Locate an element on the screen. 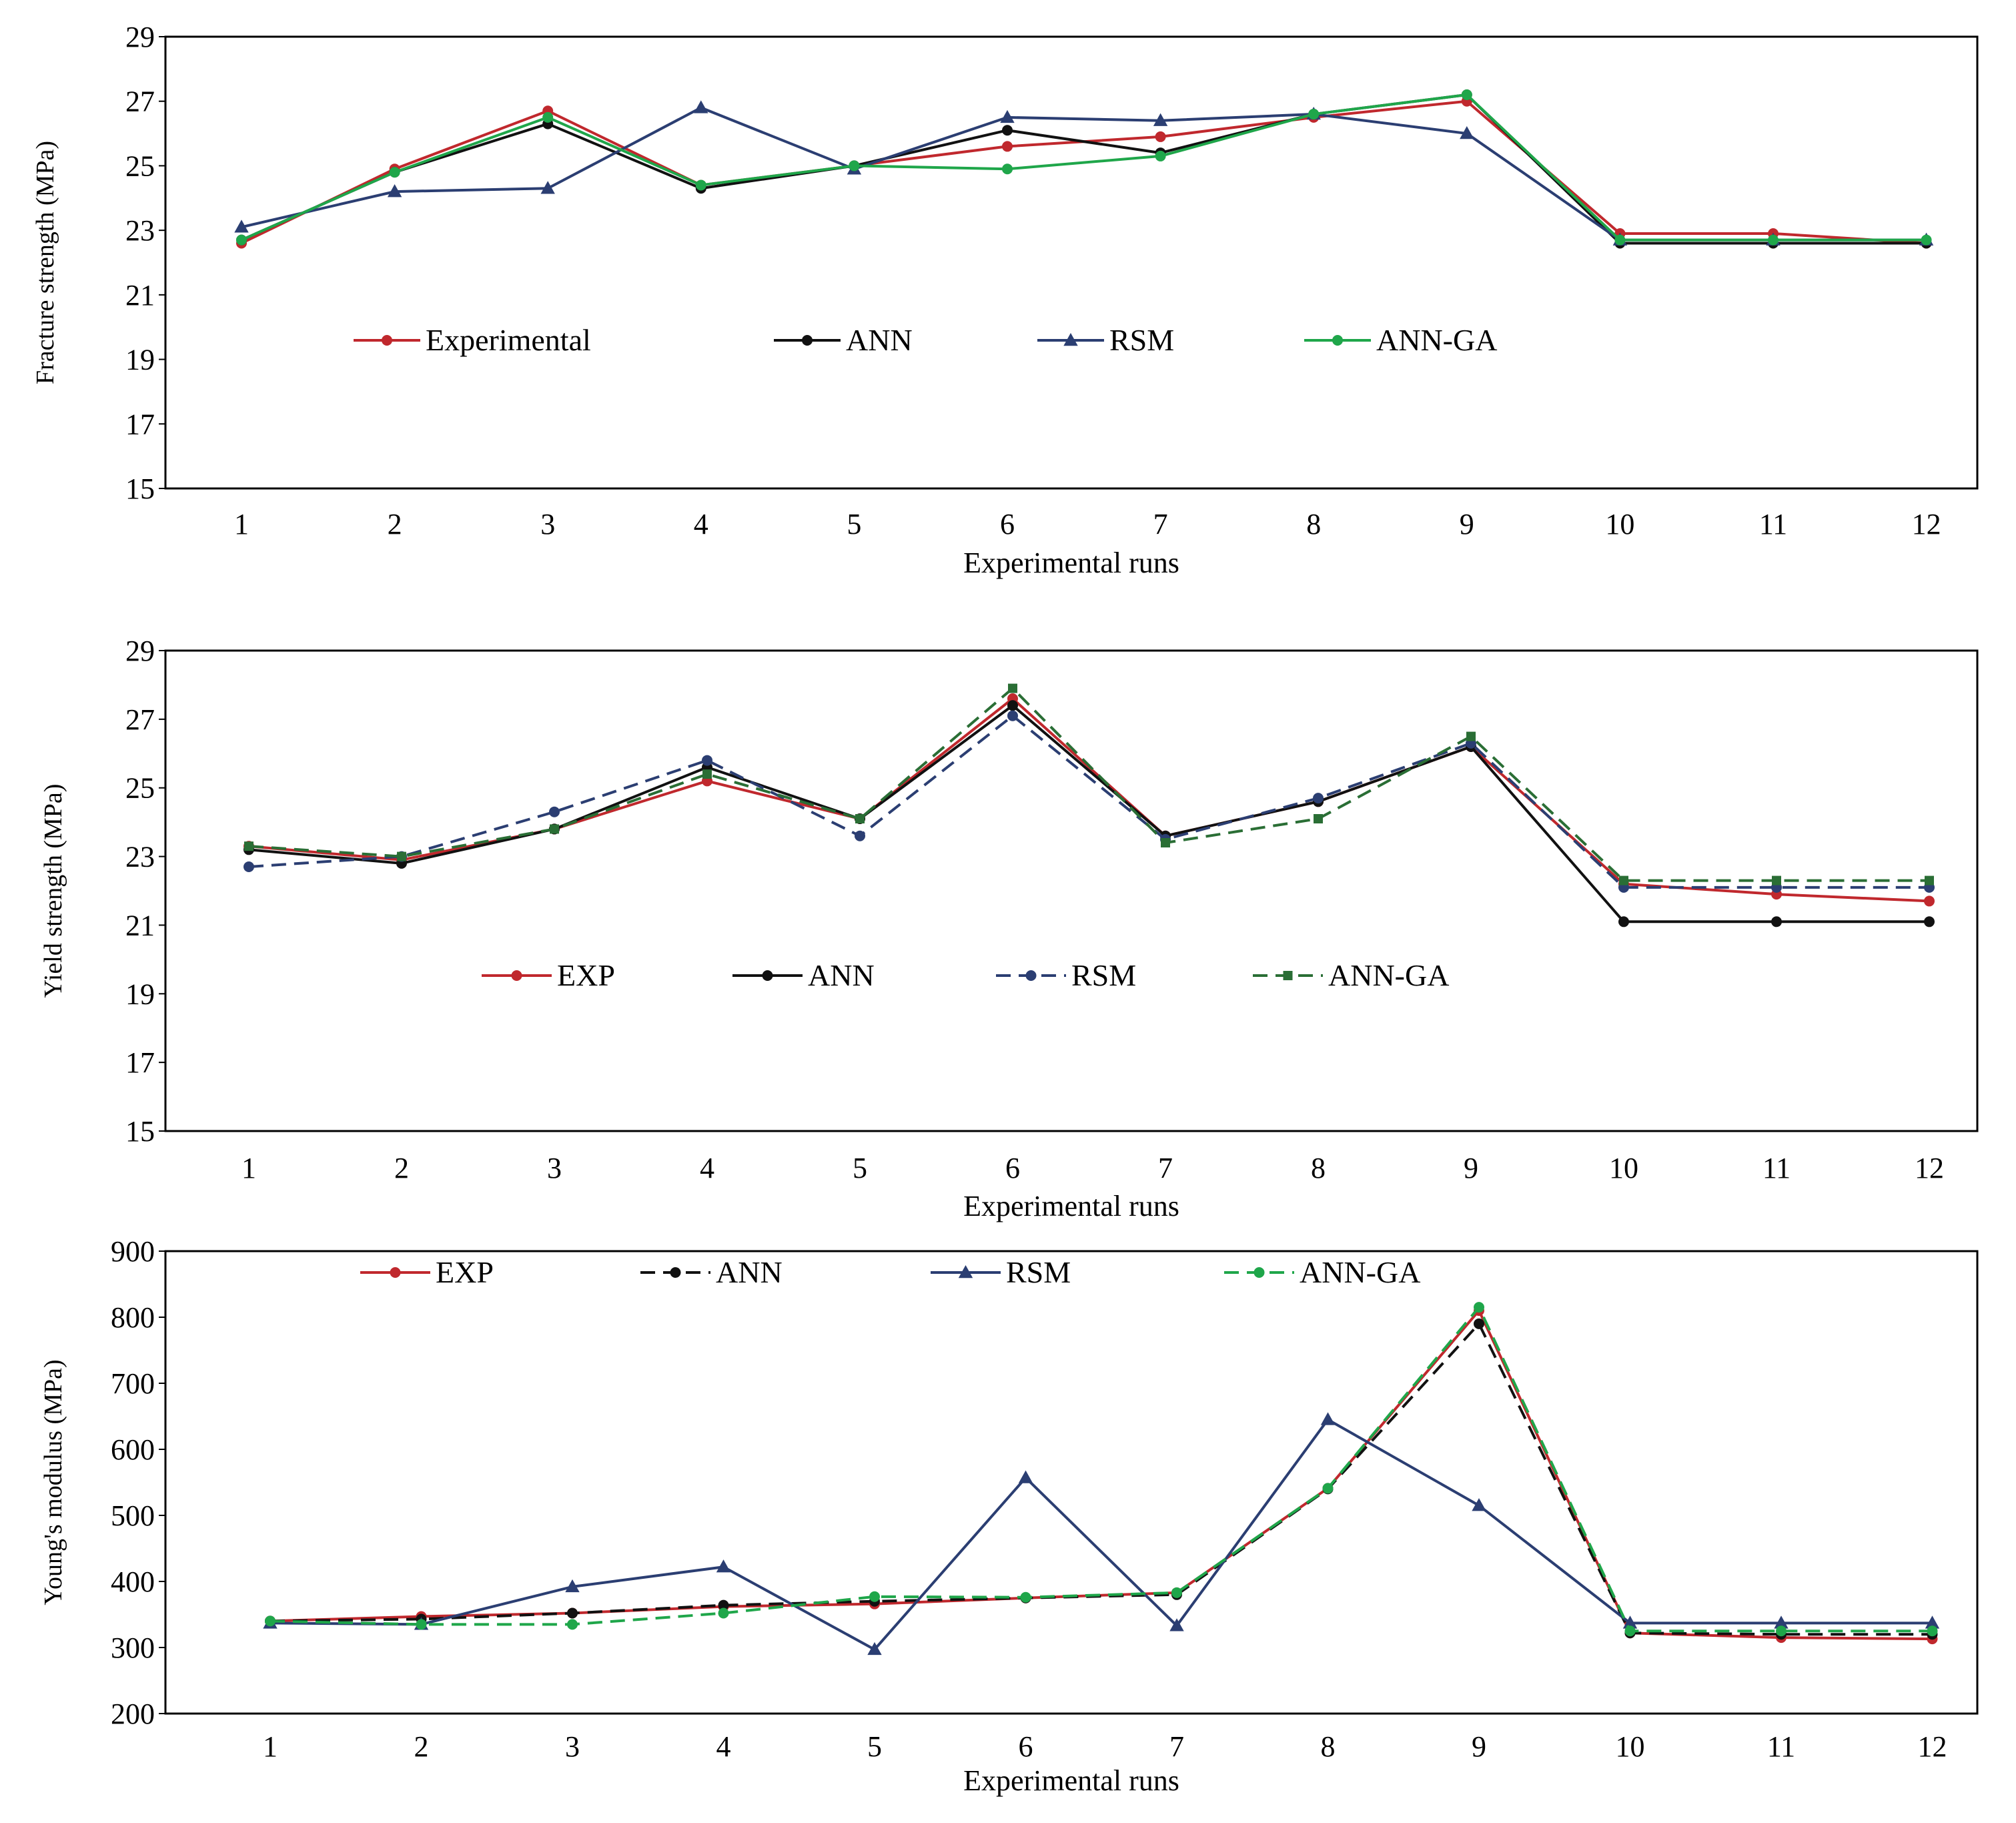 Image resolution: width=2016 pixels, height=1823 pixels. x-tick-label: 8 is located at coordinates (1318, 1168).